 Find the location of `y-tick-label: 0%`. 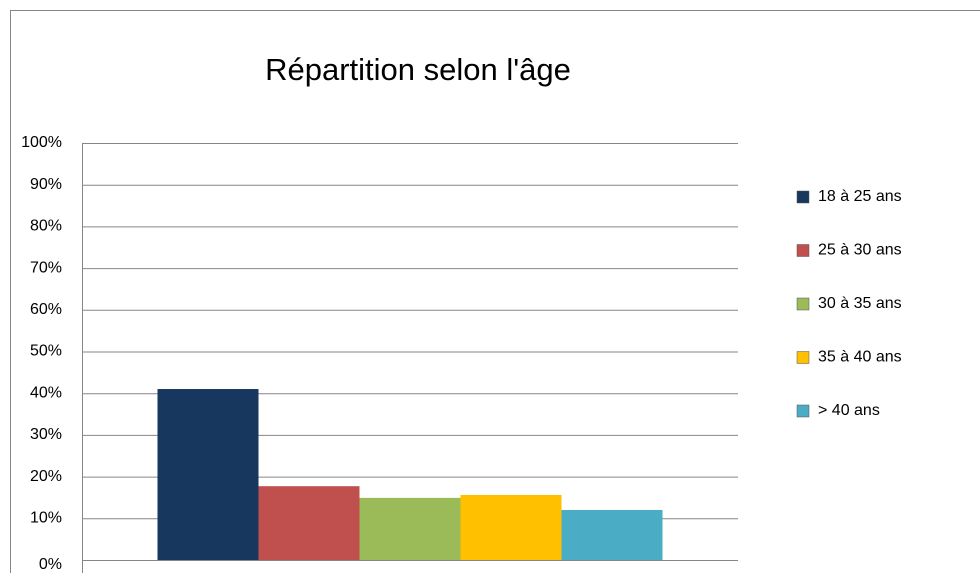

y-tick-label: 0% is located at coordinates (50, 564).